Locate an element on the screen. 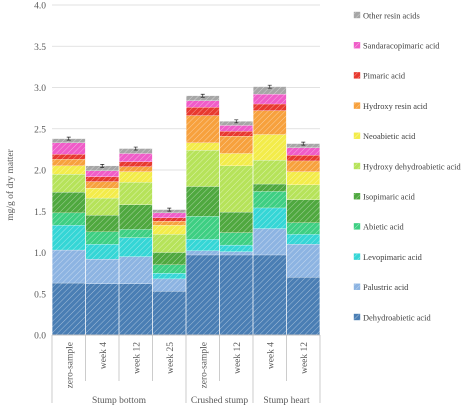 The width and height of the screenshot is (474, 413). x-tick-label: week 25 is located at coordinates (171, 358).